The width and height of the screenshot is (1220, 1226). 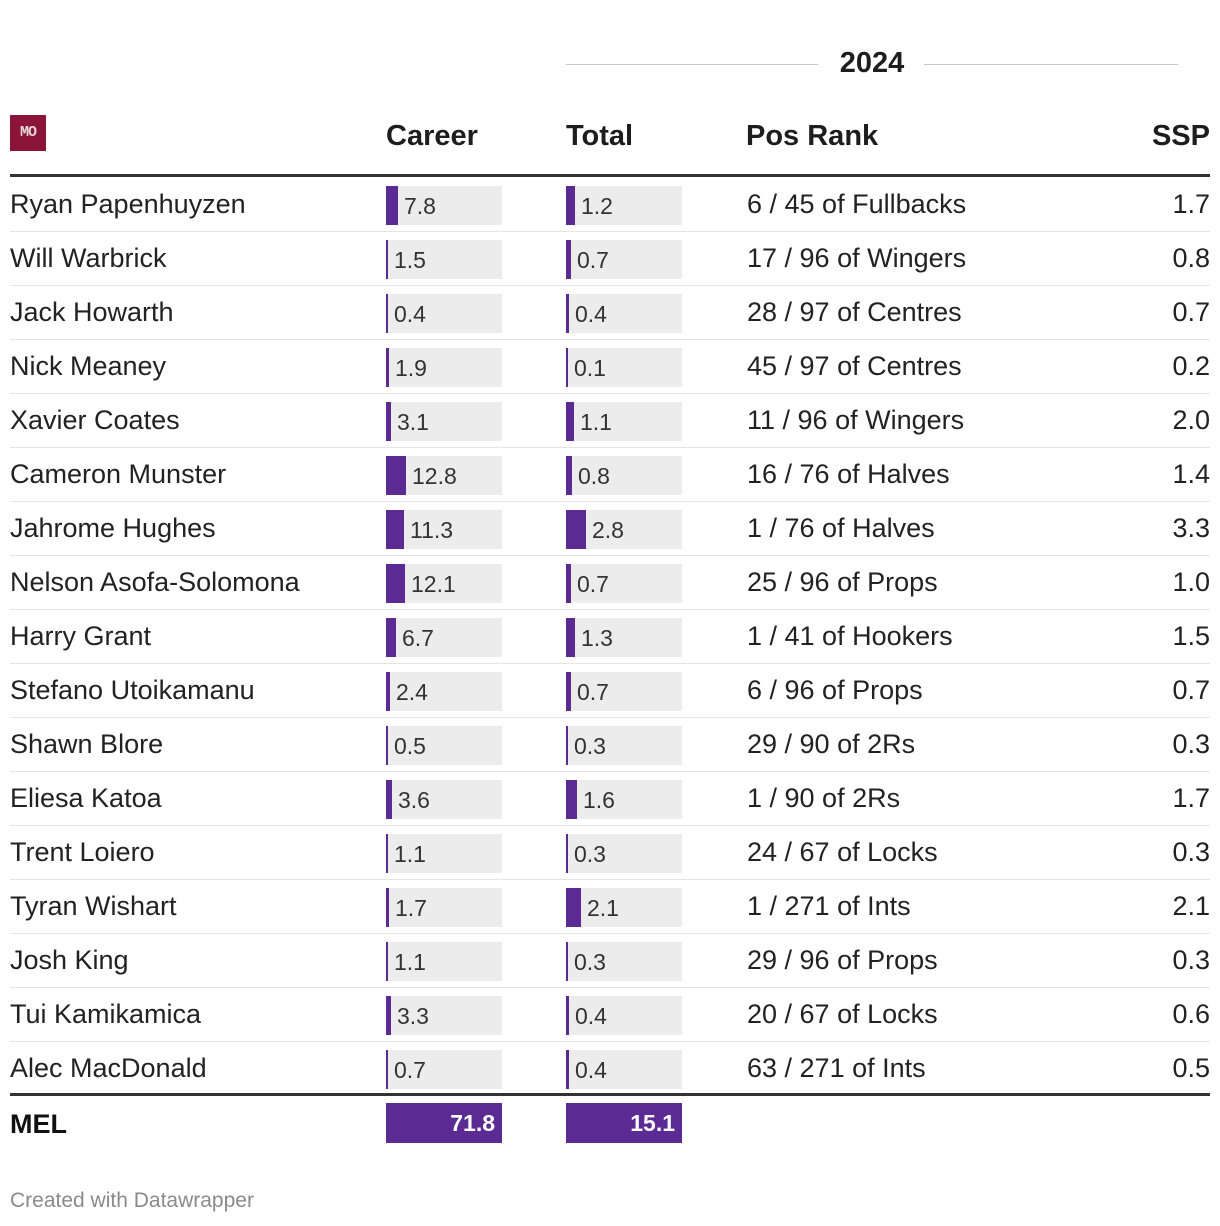 What do you see at coordinates (132, 690) in the screenshot?
I see `player-name: Stefano Utoikamanu` at bounding box center [132, 690].